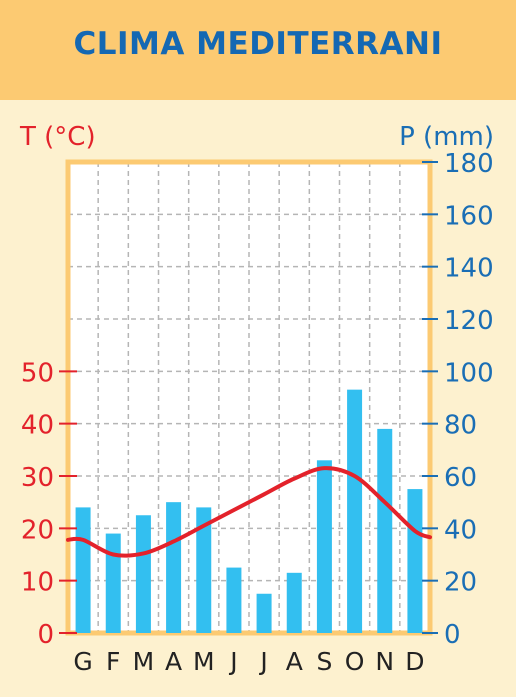 This screenshot has height=697, width=516. What do you see at coordinates (469, 321) in the screenshot?
I see `right-axis-tick-label: 120` at bounding box center [469, 321].